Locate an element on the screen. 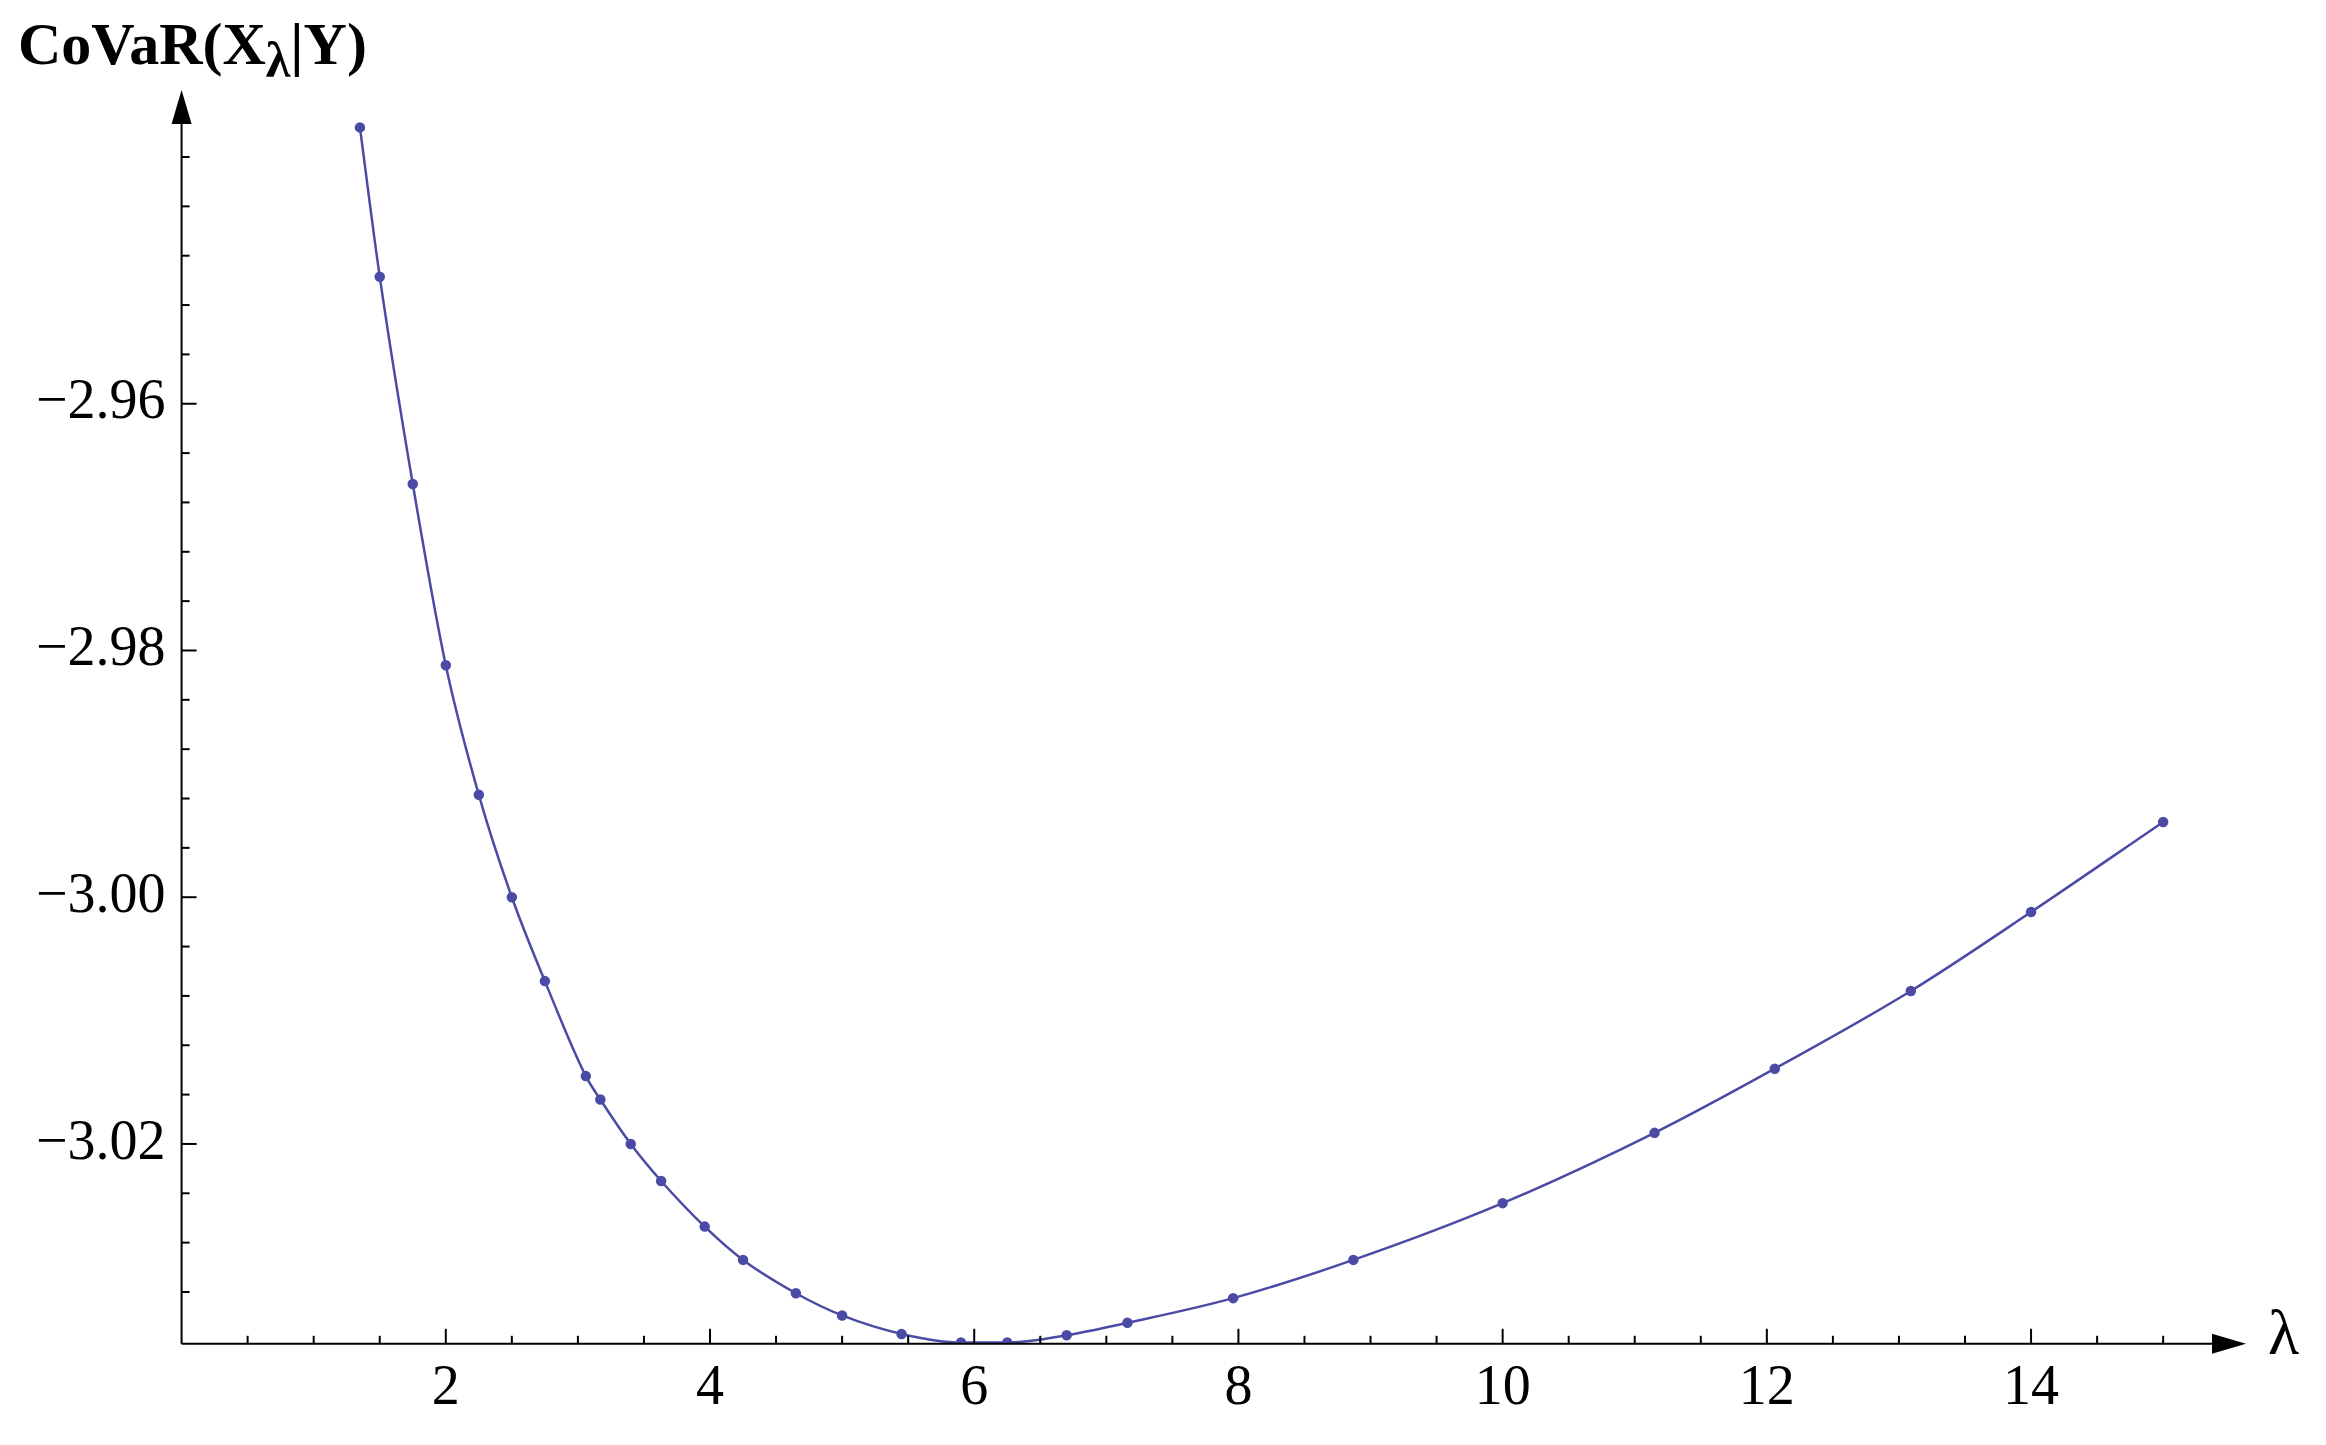  y-tick-label: −3.02 is located at coordinates (100, 1139).